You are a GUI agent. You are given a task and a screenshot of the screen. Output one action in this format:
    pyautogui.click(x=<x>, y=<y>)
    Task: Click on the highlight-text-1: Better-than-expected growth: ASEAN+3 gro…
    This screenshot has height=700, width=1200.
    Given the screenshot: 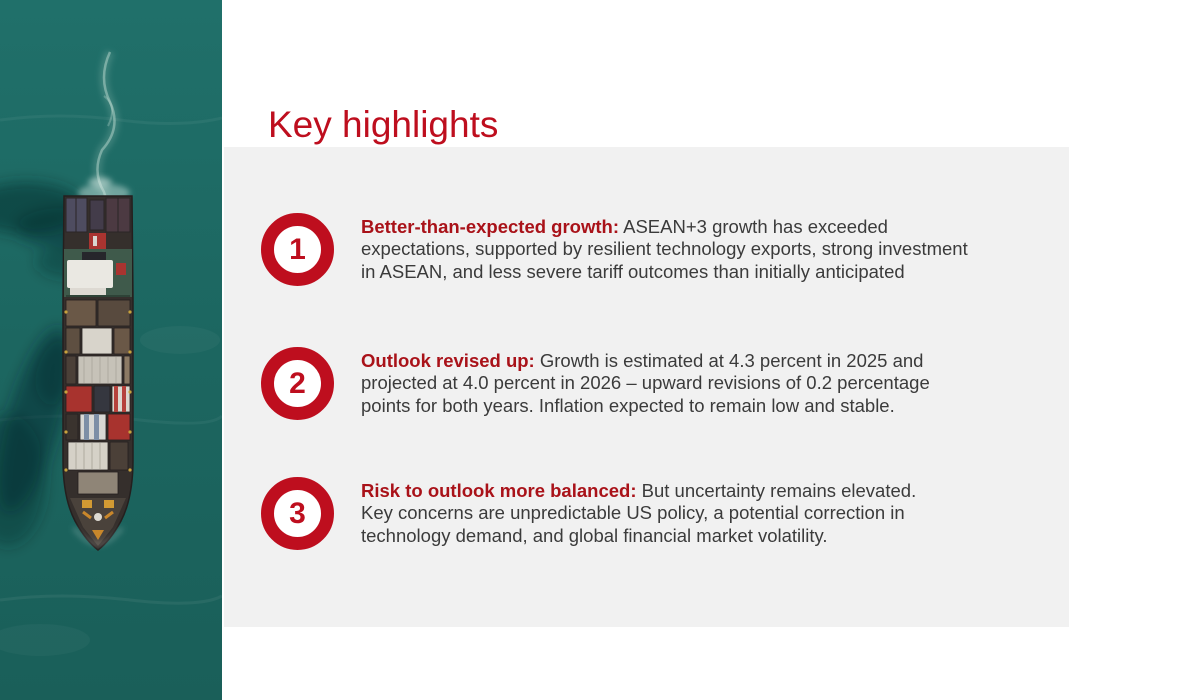 What is the action you would take?
    pyautogui.click(x=711, y=249)
    